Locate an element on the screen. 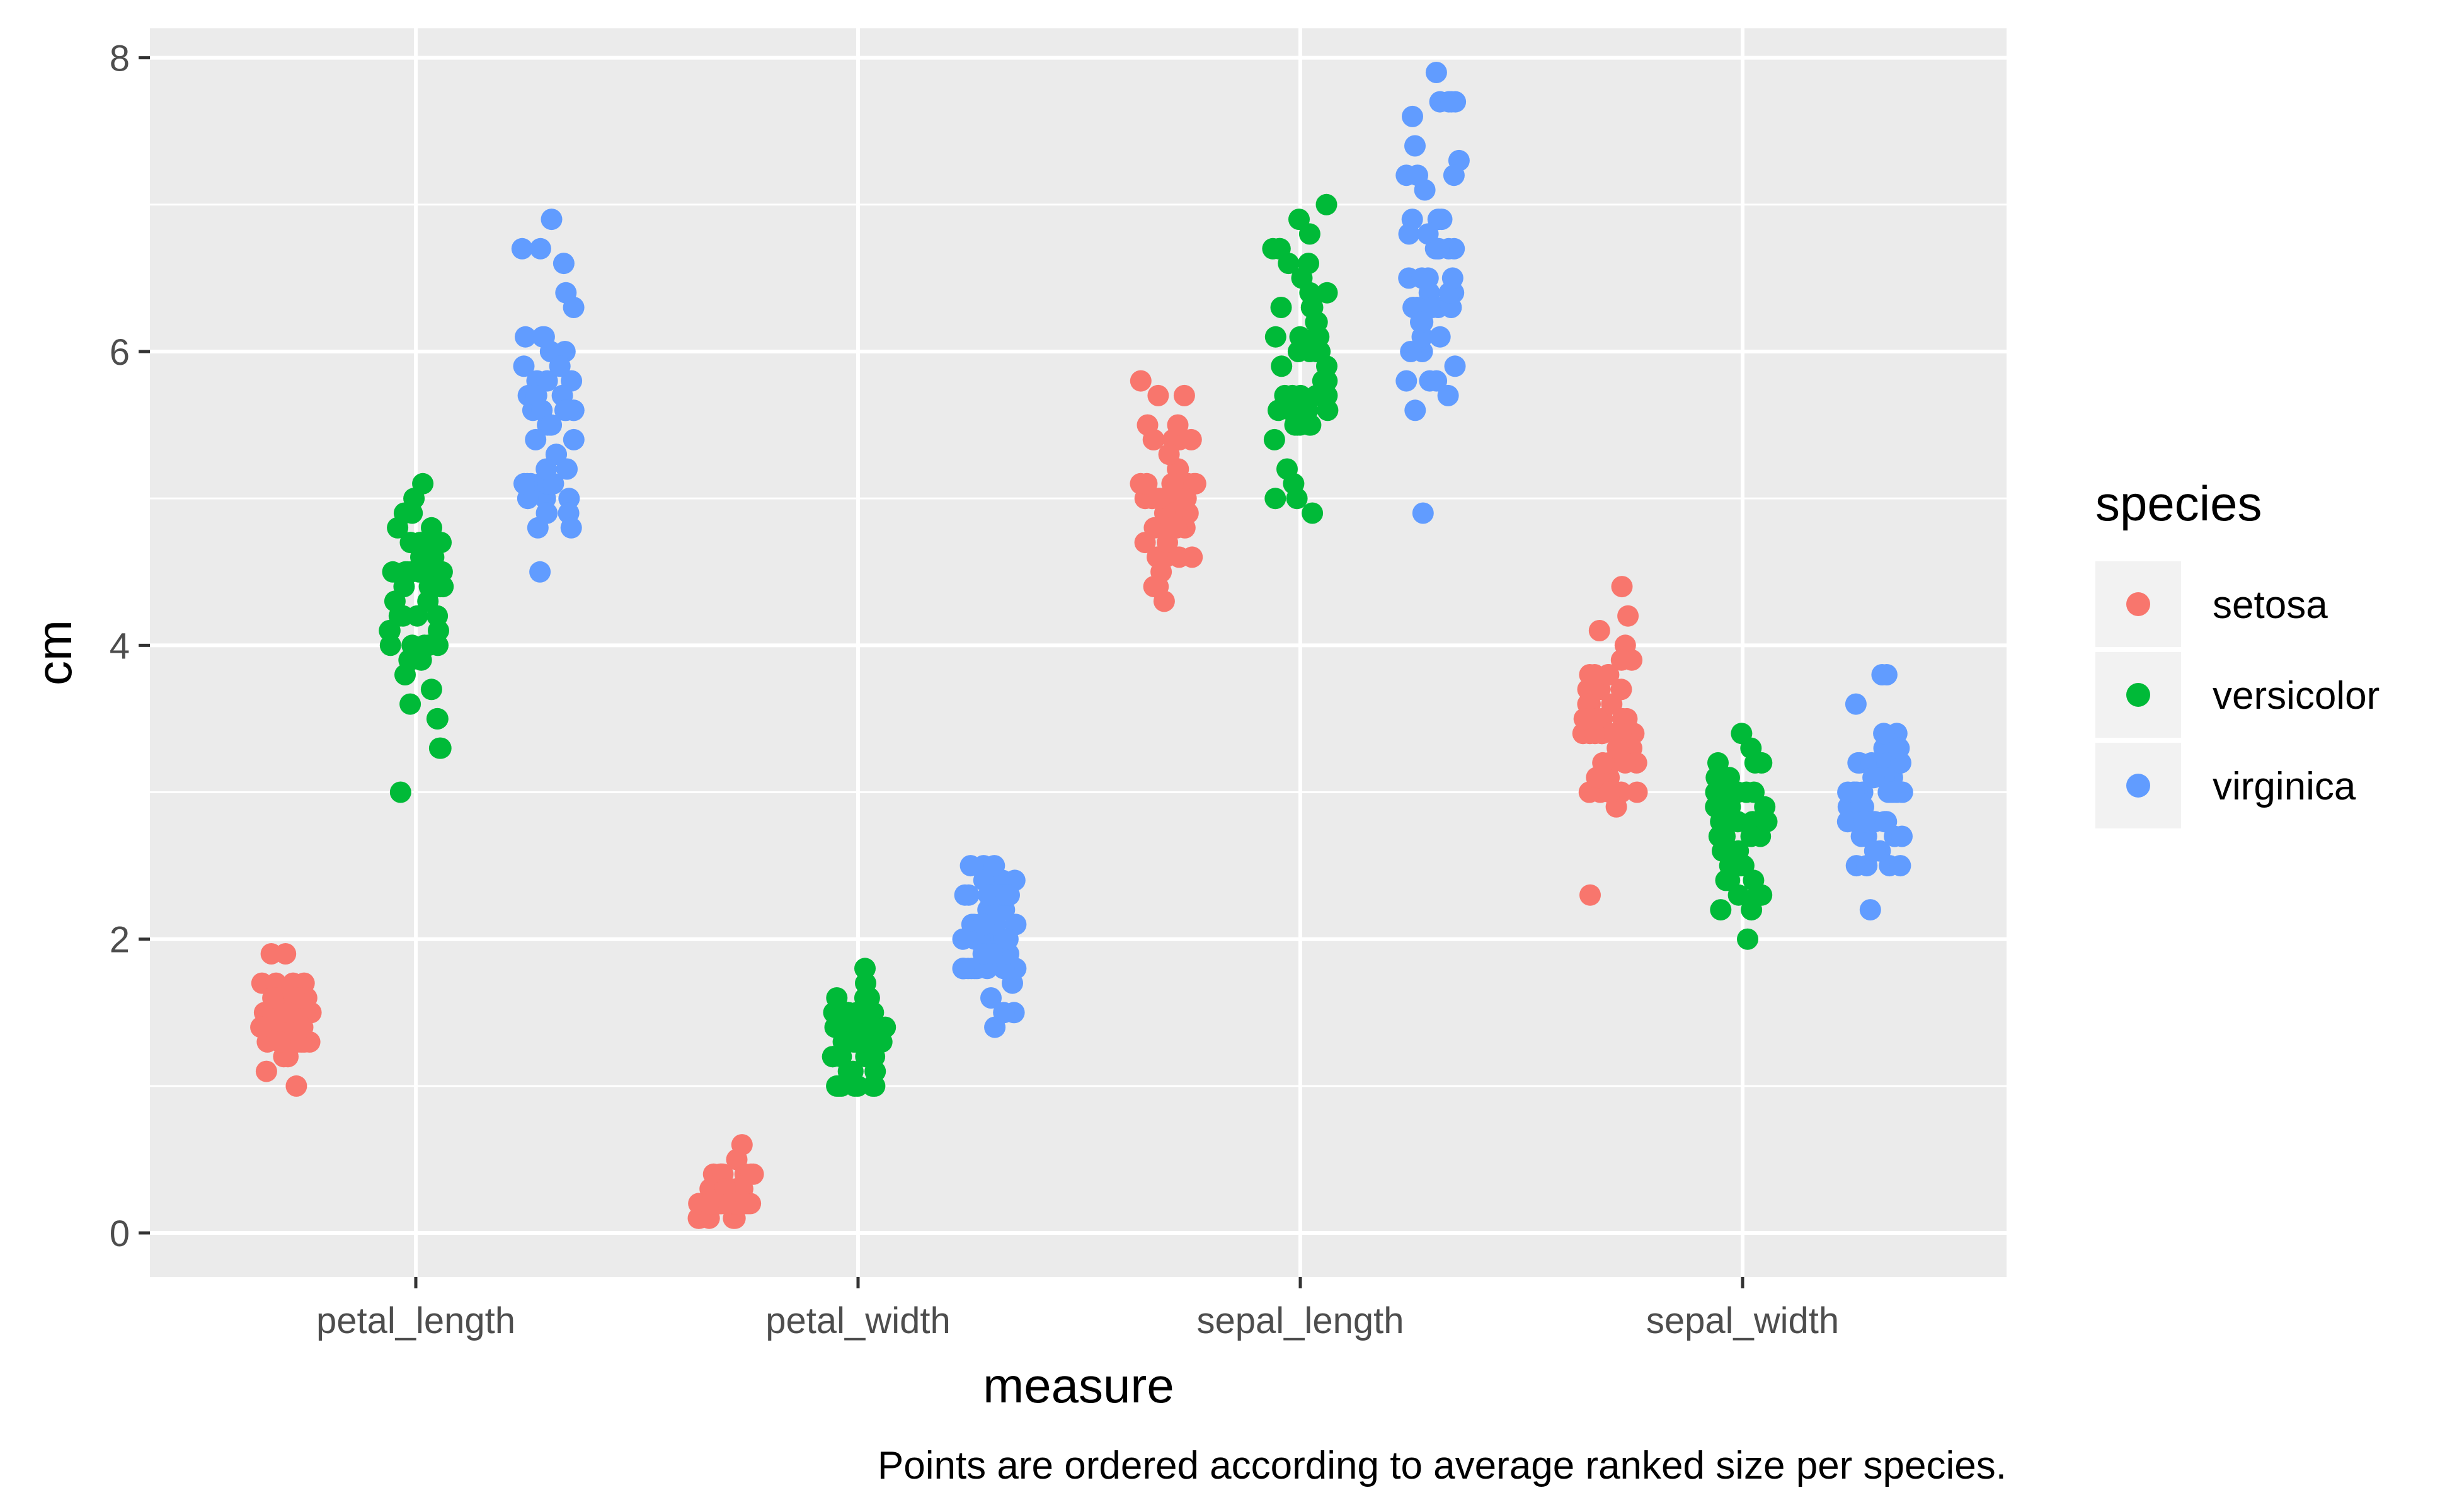  legend-marker-versicolor is located at coordinates (2138, 695).